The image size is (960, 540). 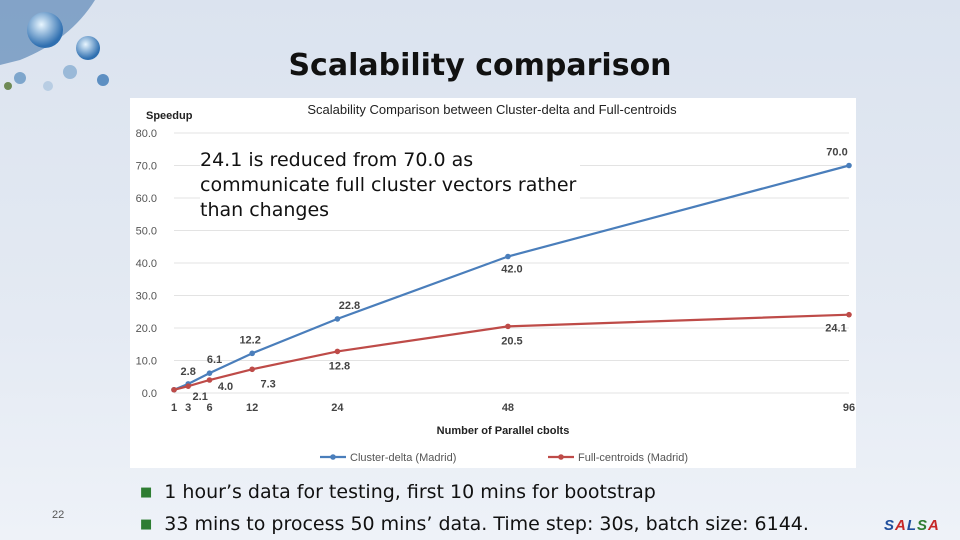 I want to click on data-label: 42.0, so click(x=511, y=270).